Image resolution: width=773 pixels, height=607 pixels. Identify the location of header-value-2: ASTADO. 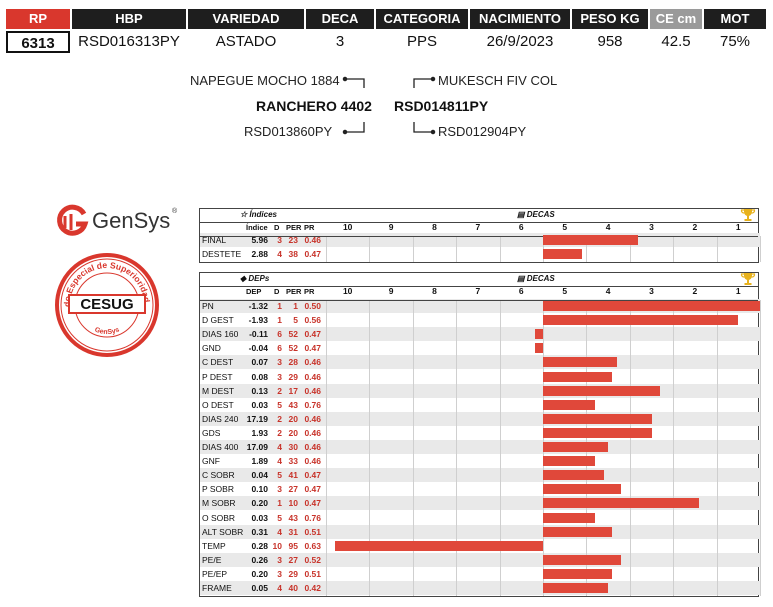
(246, 41).